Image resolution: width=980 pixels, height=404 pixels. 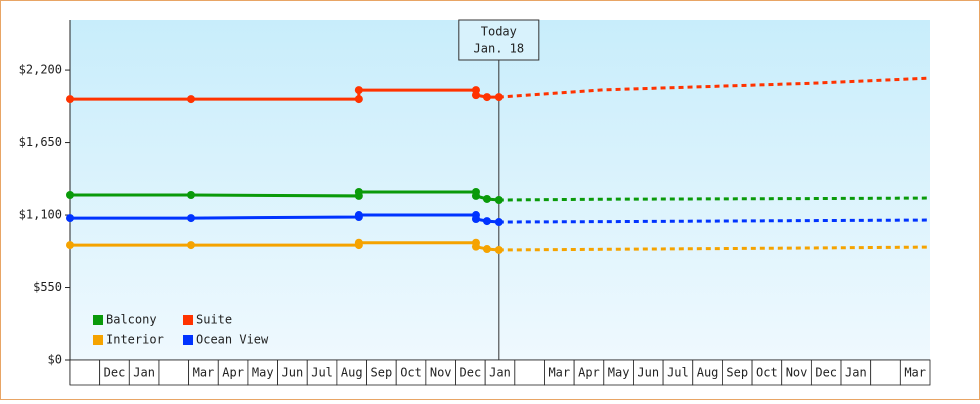 I want to click on y-tick-label: $1,100, so click(x=40, y=215).